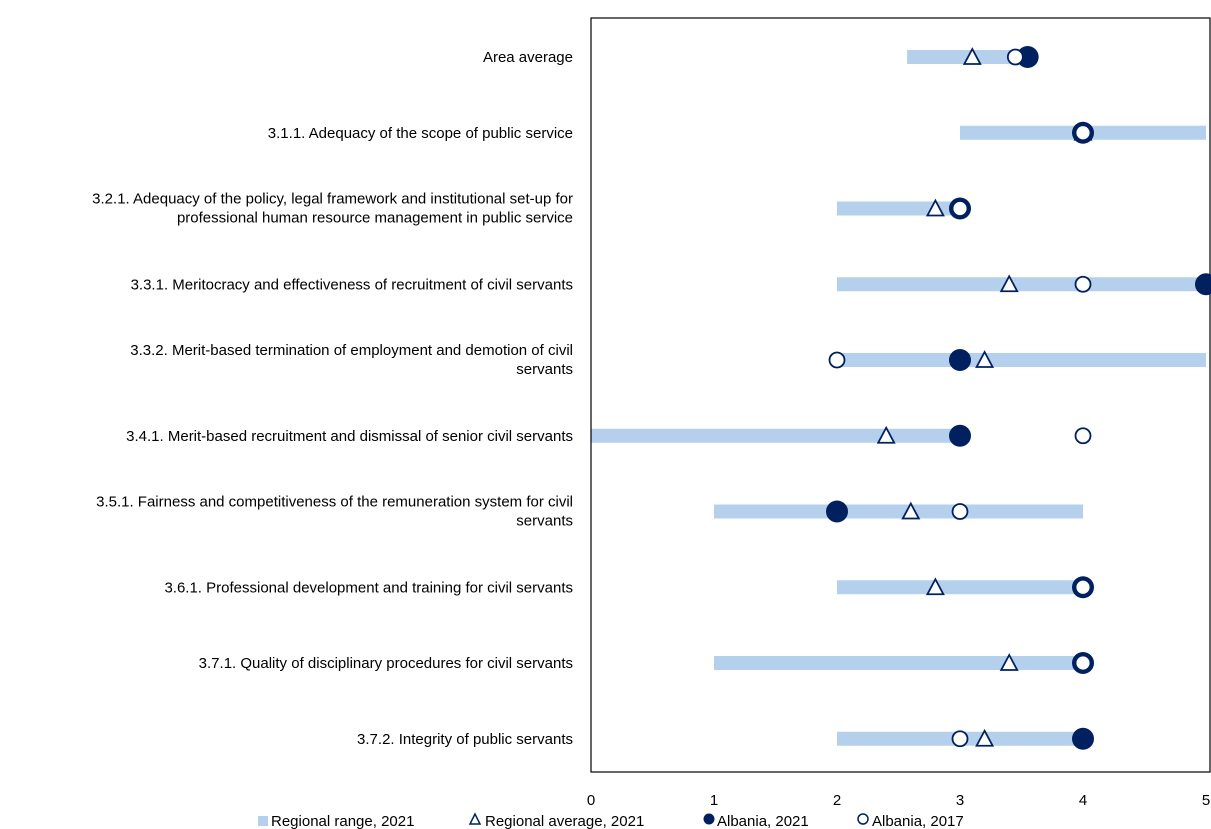  I want to click on legend-label-albania-2021: Albania, 2021, so click(763, 821).